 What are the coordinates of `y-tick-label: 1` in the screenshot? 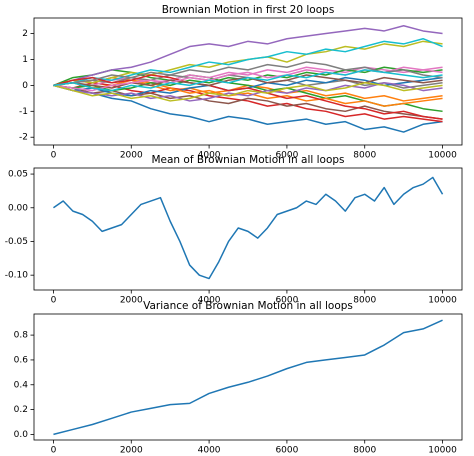 It's located at (25, 60).